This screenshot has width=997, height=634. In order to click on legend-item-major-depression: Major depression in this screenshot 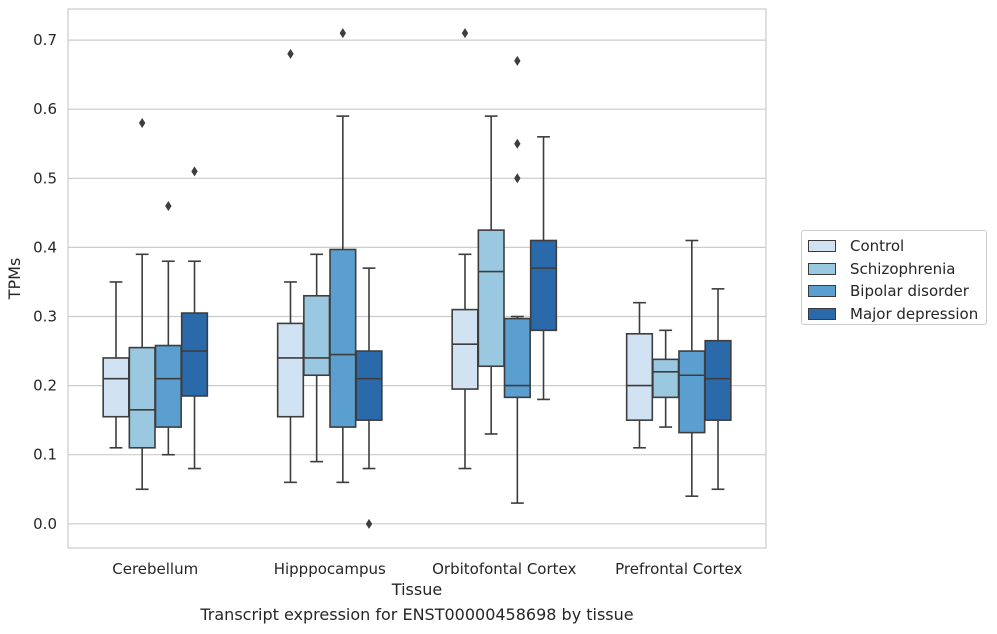, I will do `click(897, 314)`.